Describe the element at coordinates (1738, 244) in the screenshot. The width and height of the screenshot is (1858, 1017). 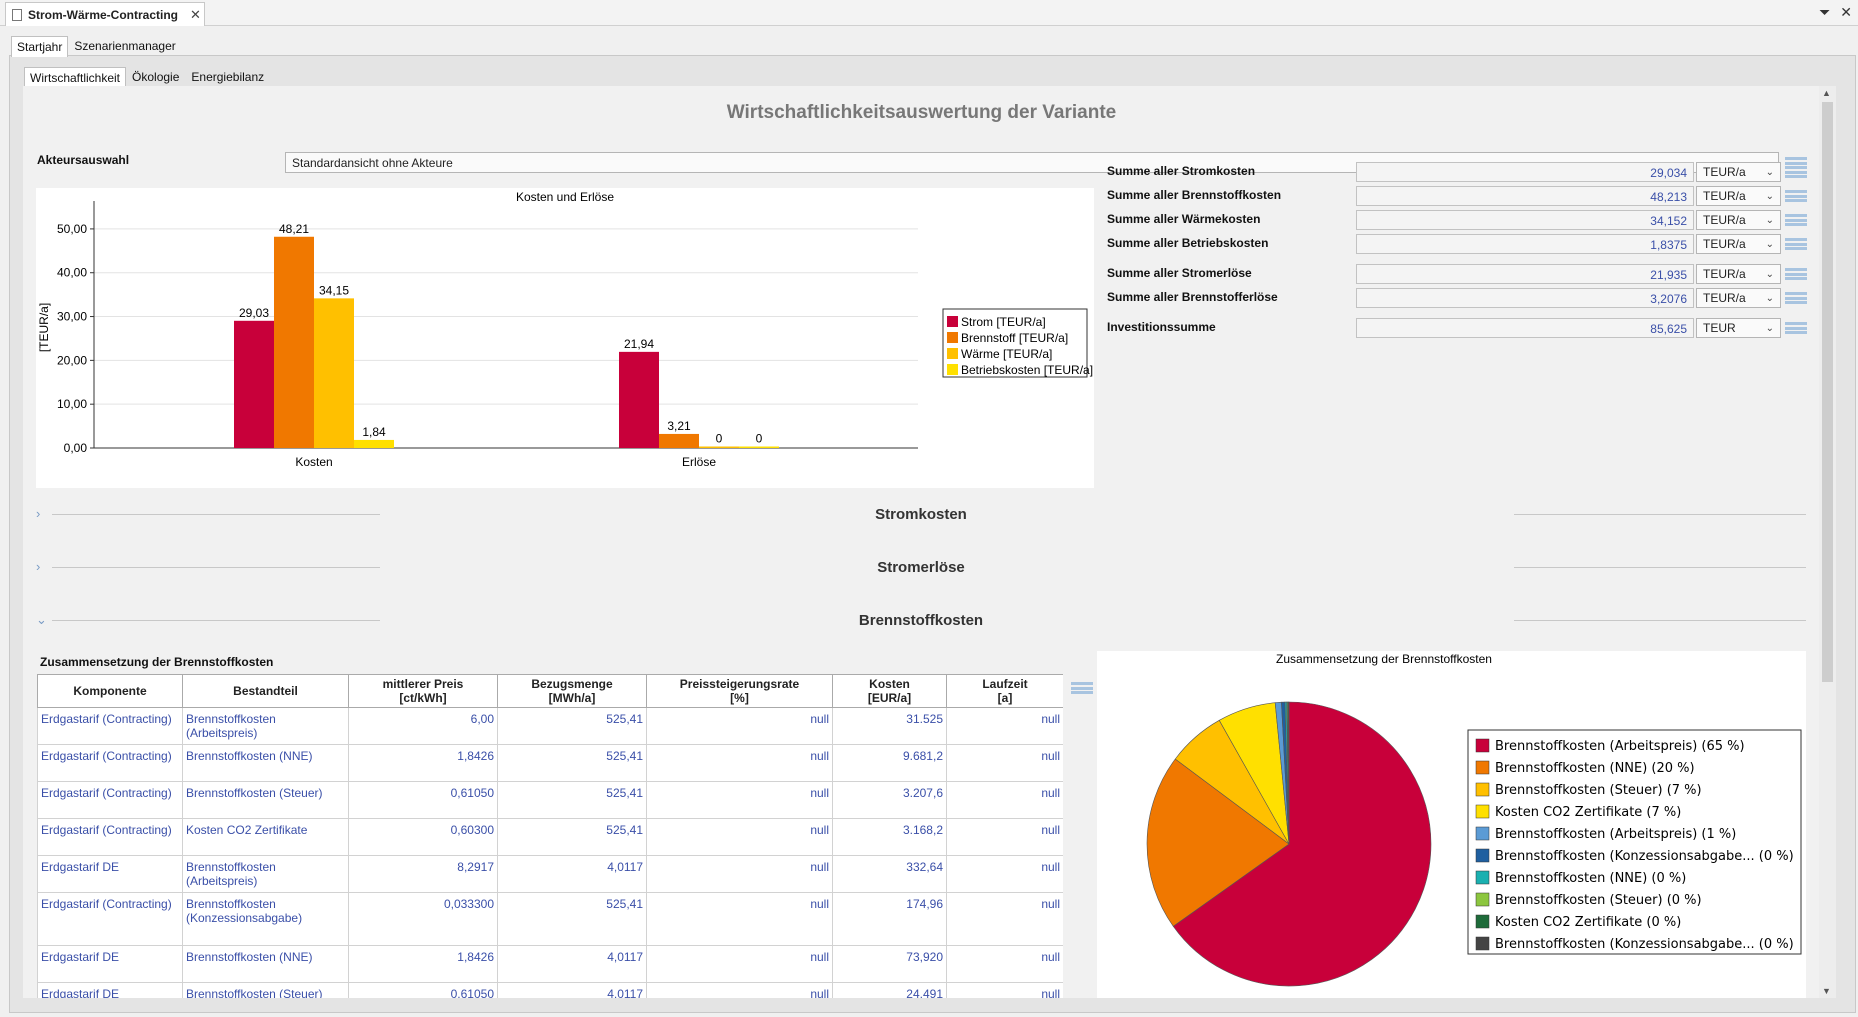
I see `summary-unit-select-summe-aller-betriebskosten: TEUR/a ⌄` at that location.